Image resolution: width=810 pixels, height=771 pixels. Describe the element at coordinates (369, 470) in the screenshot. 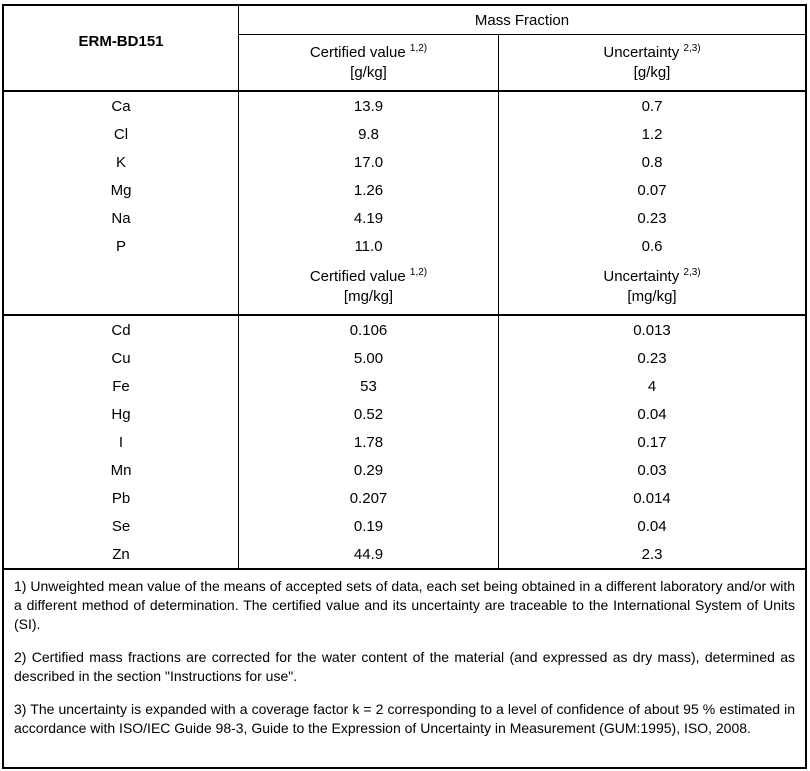

I see `certified-value-cell: 0.29` at that location.